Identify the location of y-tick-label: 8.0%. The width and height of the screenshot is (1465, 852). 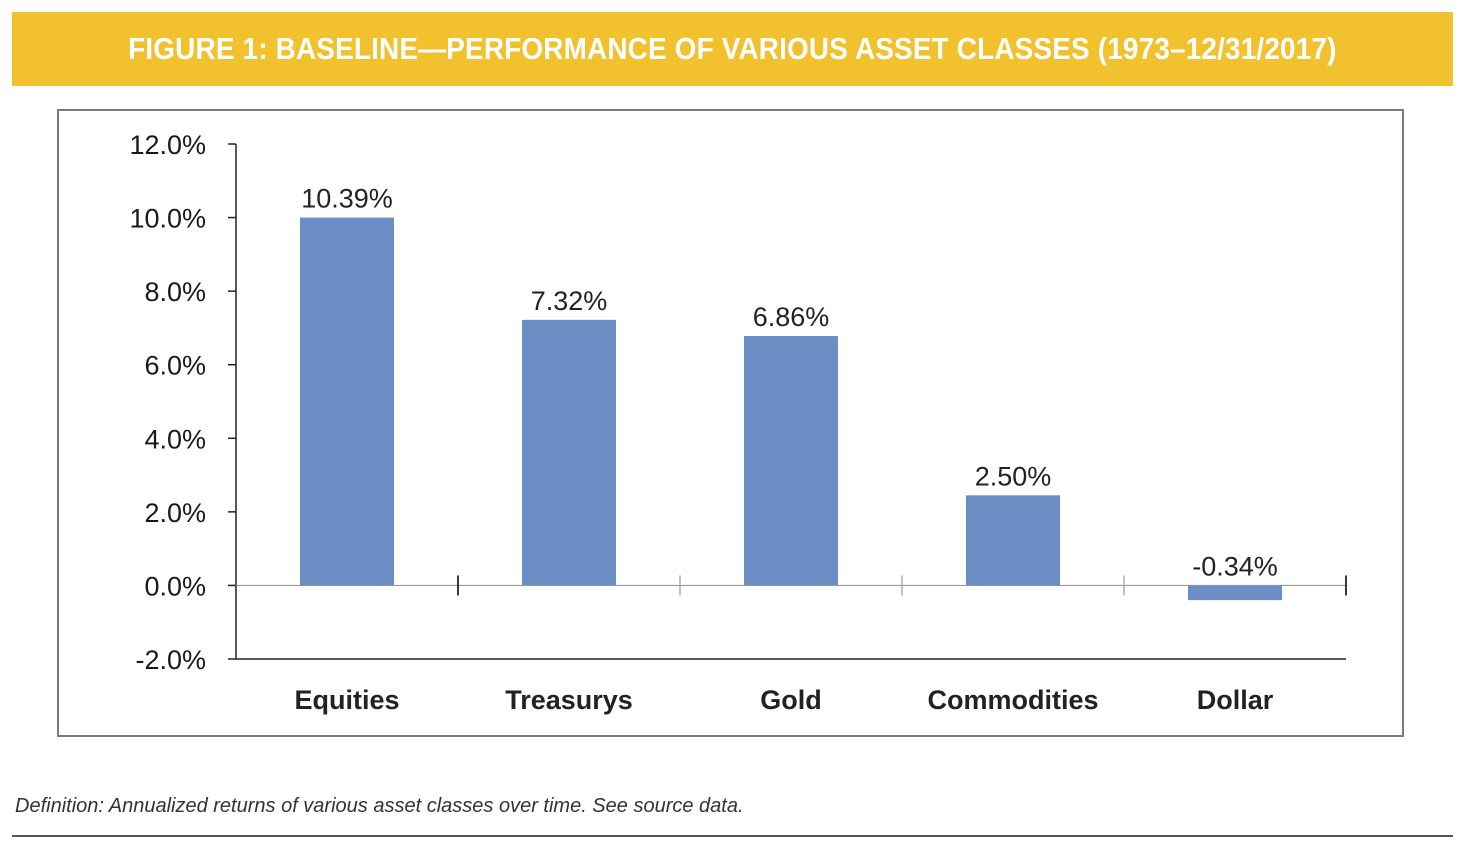
(175, 292).